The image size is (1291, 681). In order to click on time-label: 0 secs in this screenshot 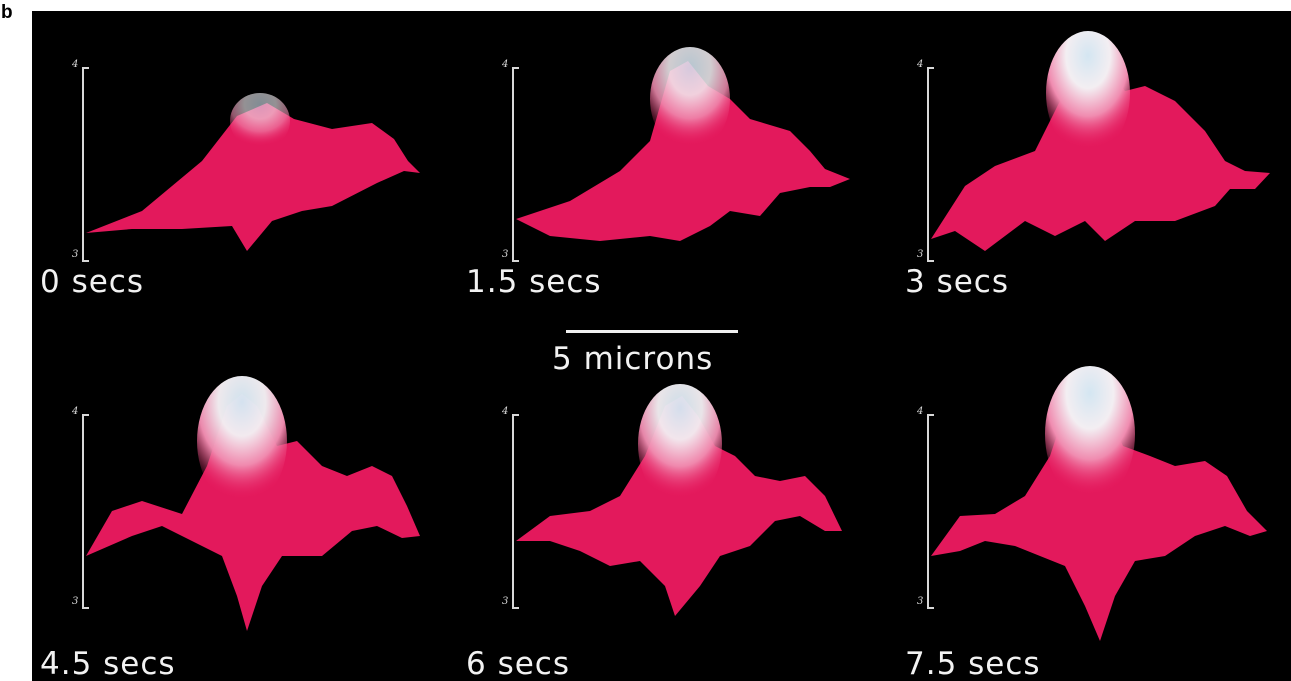, I will do `click(92, 282)`.